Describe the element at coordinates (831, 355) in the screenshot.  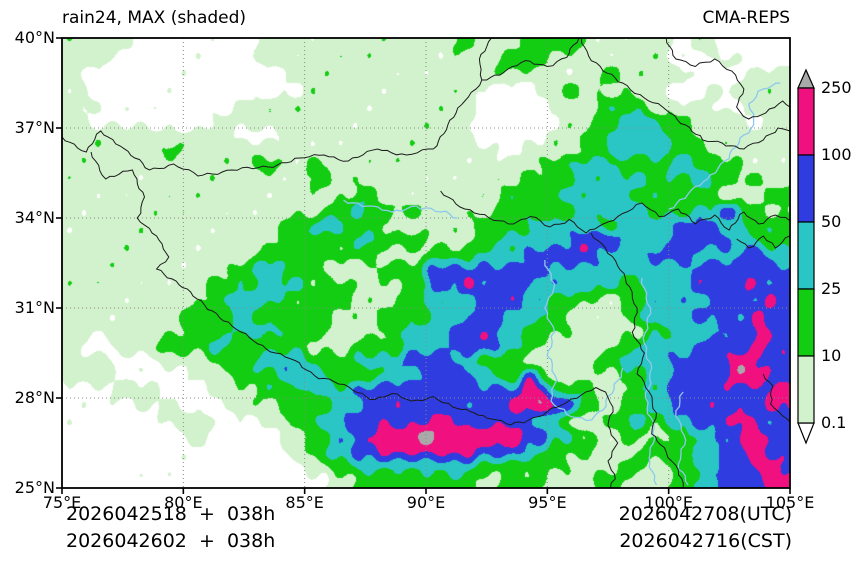
I see `colorbar-tick-label: 10` at that location.